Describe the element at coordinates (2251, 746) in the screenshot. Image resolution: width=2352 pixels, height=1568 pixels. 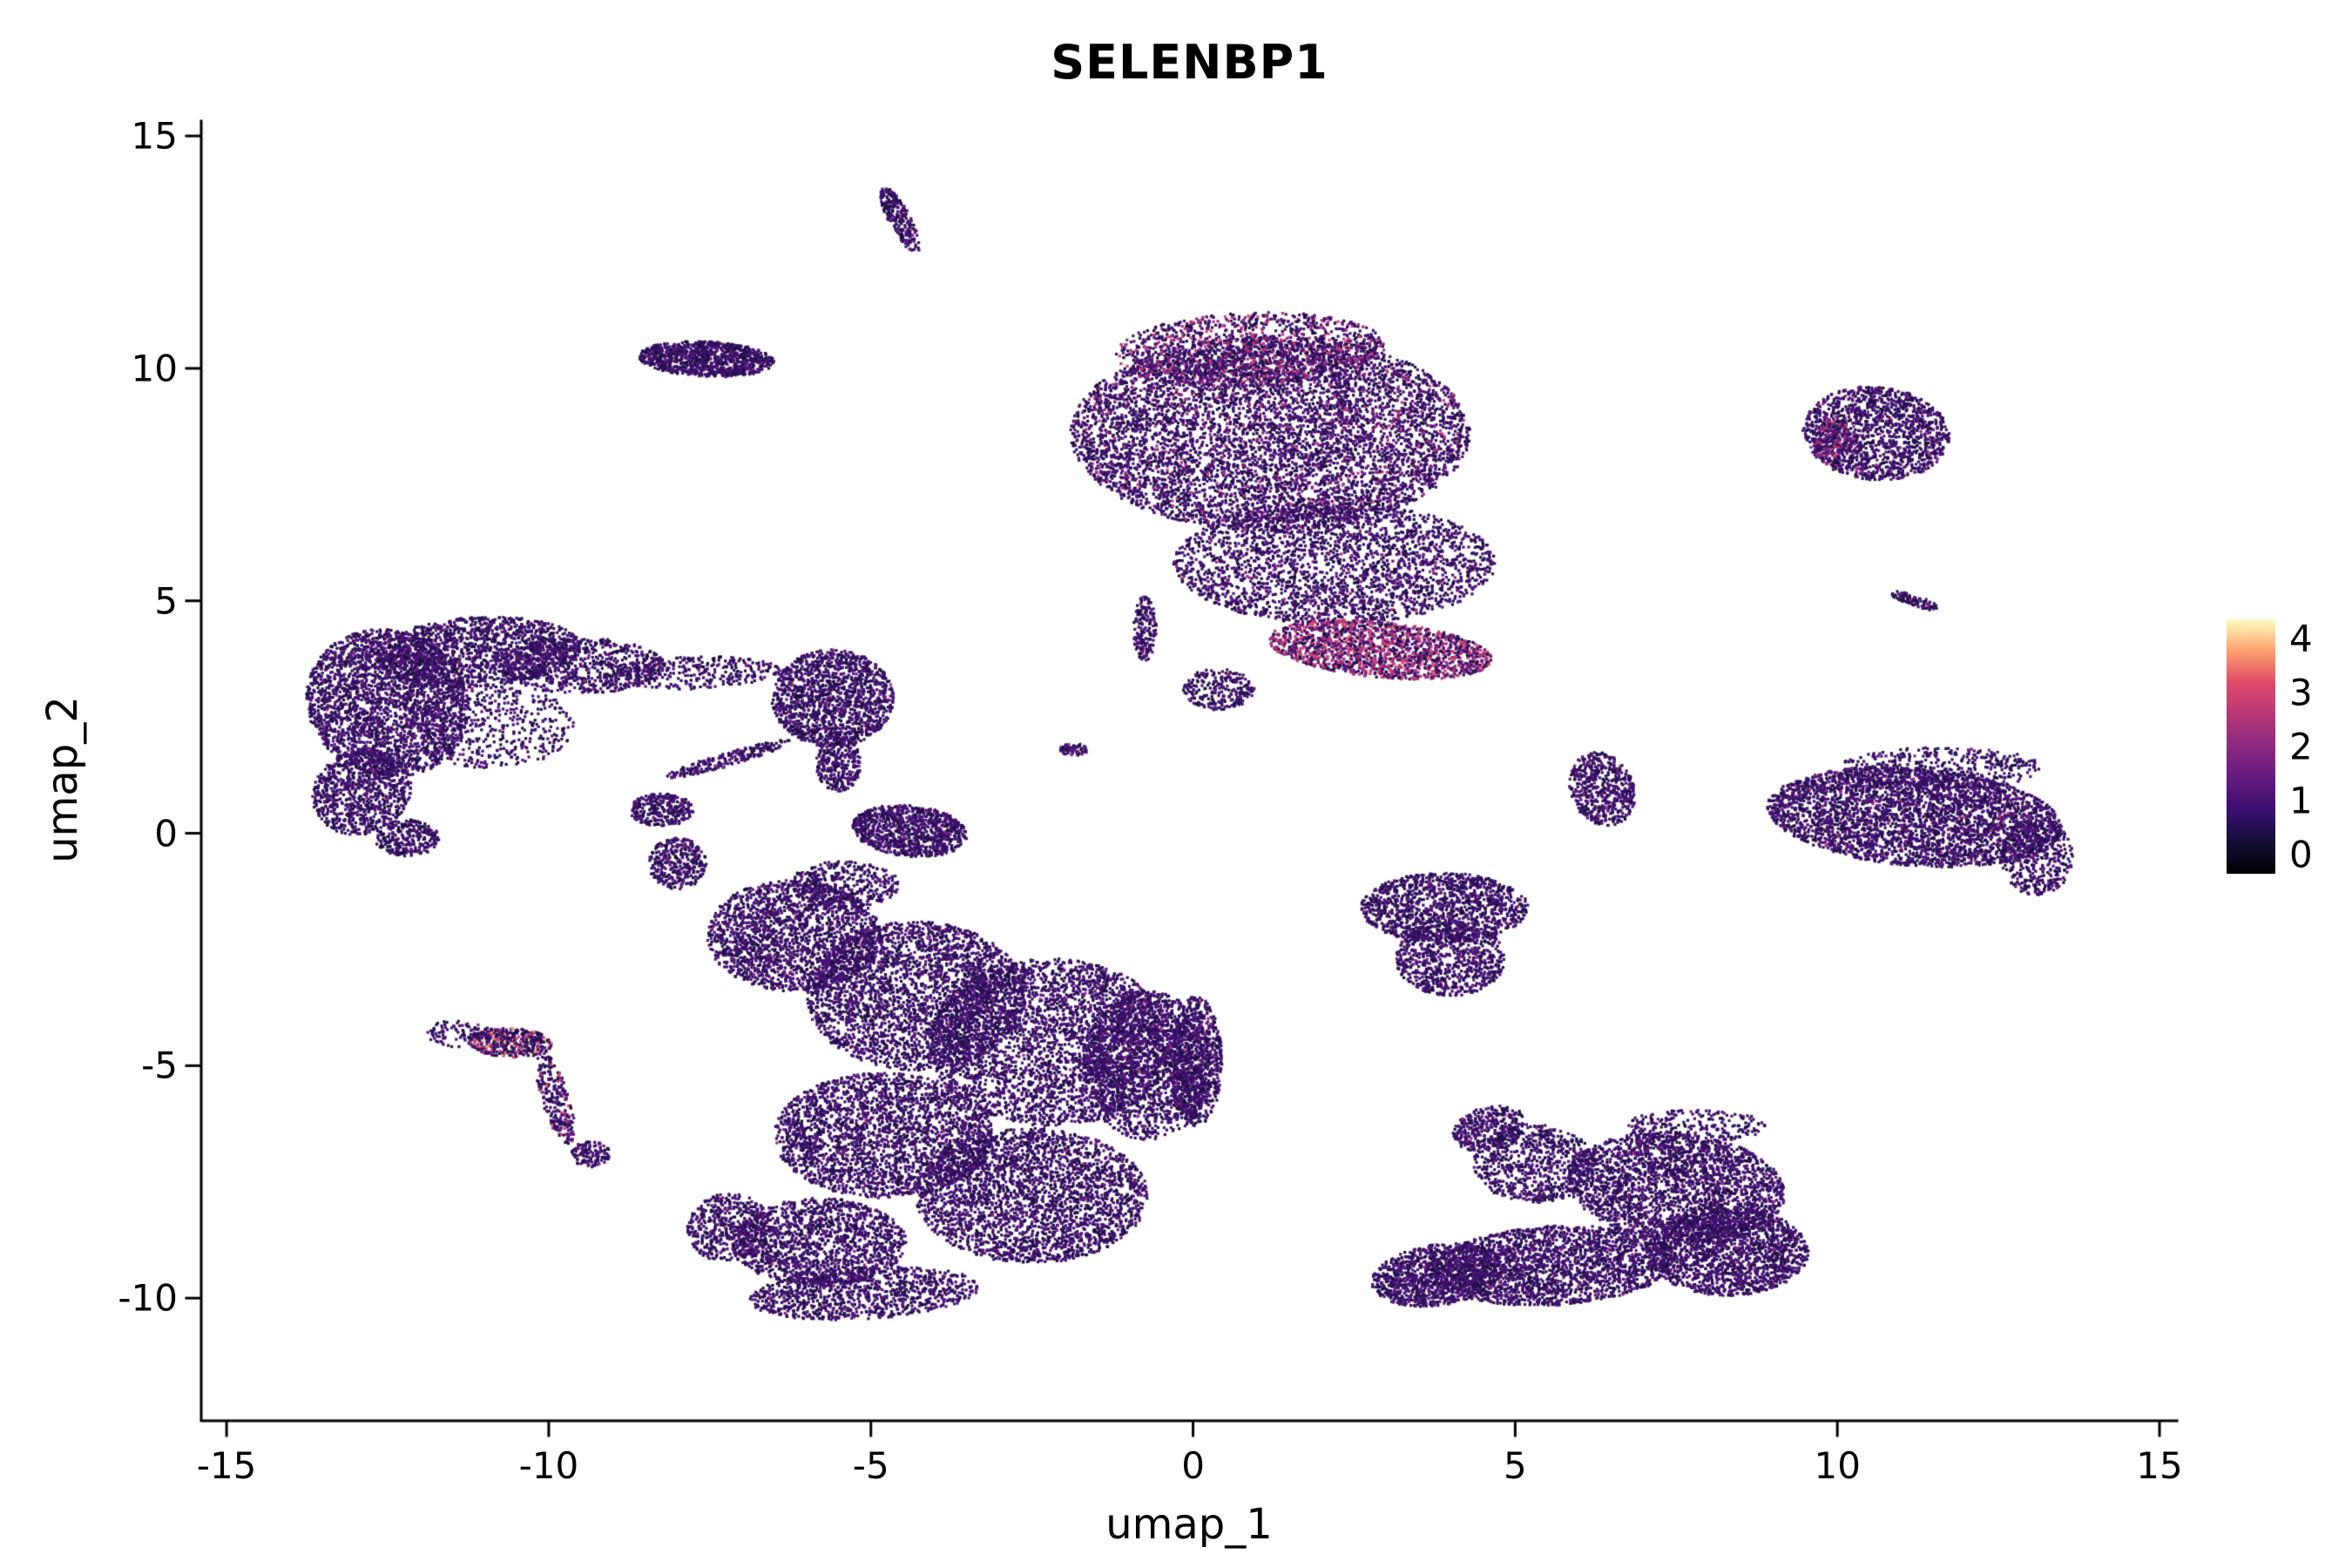
I see `colorbar` at that location.